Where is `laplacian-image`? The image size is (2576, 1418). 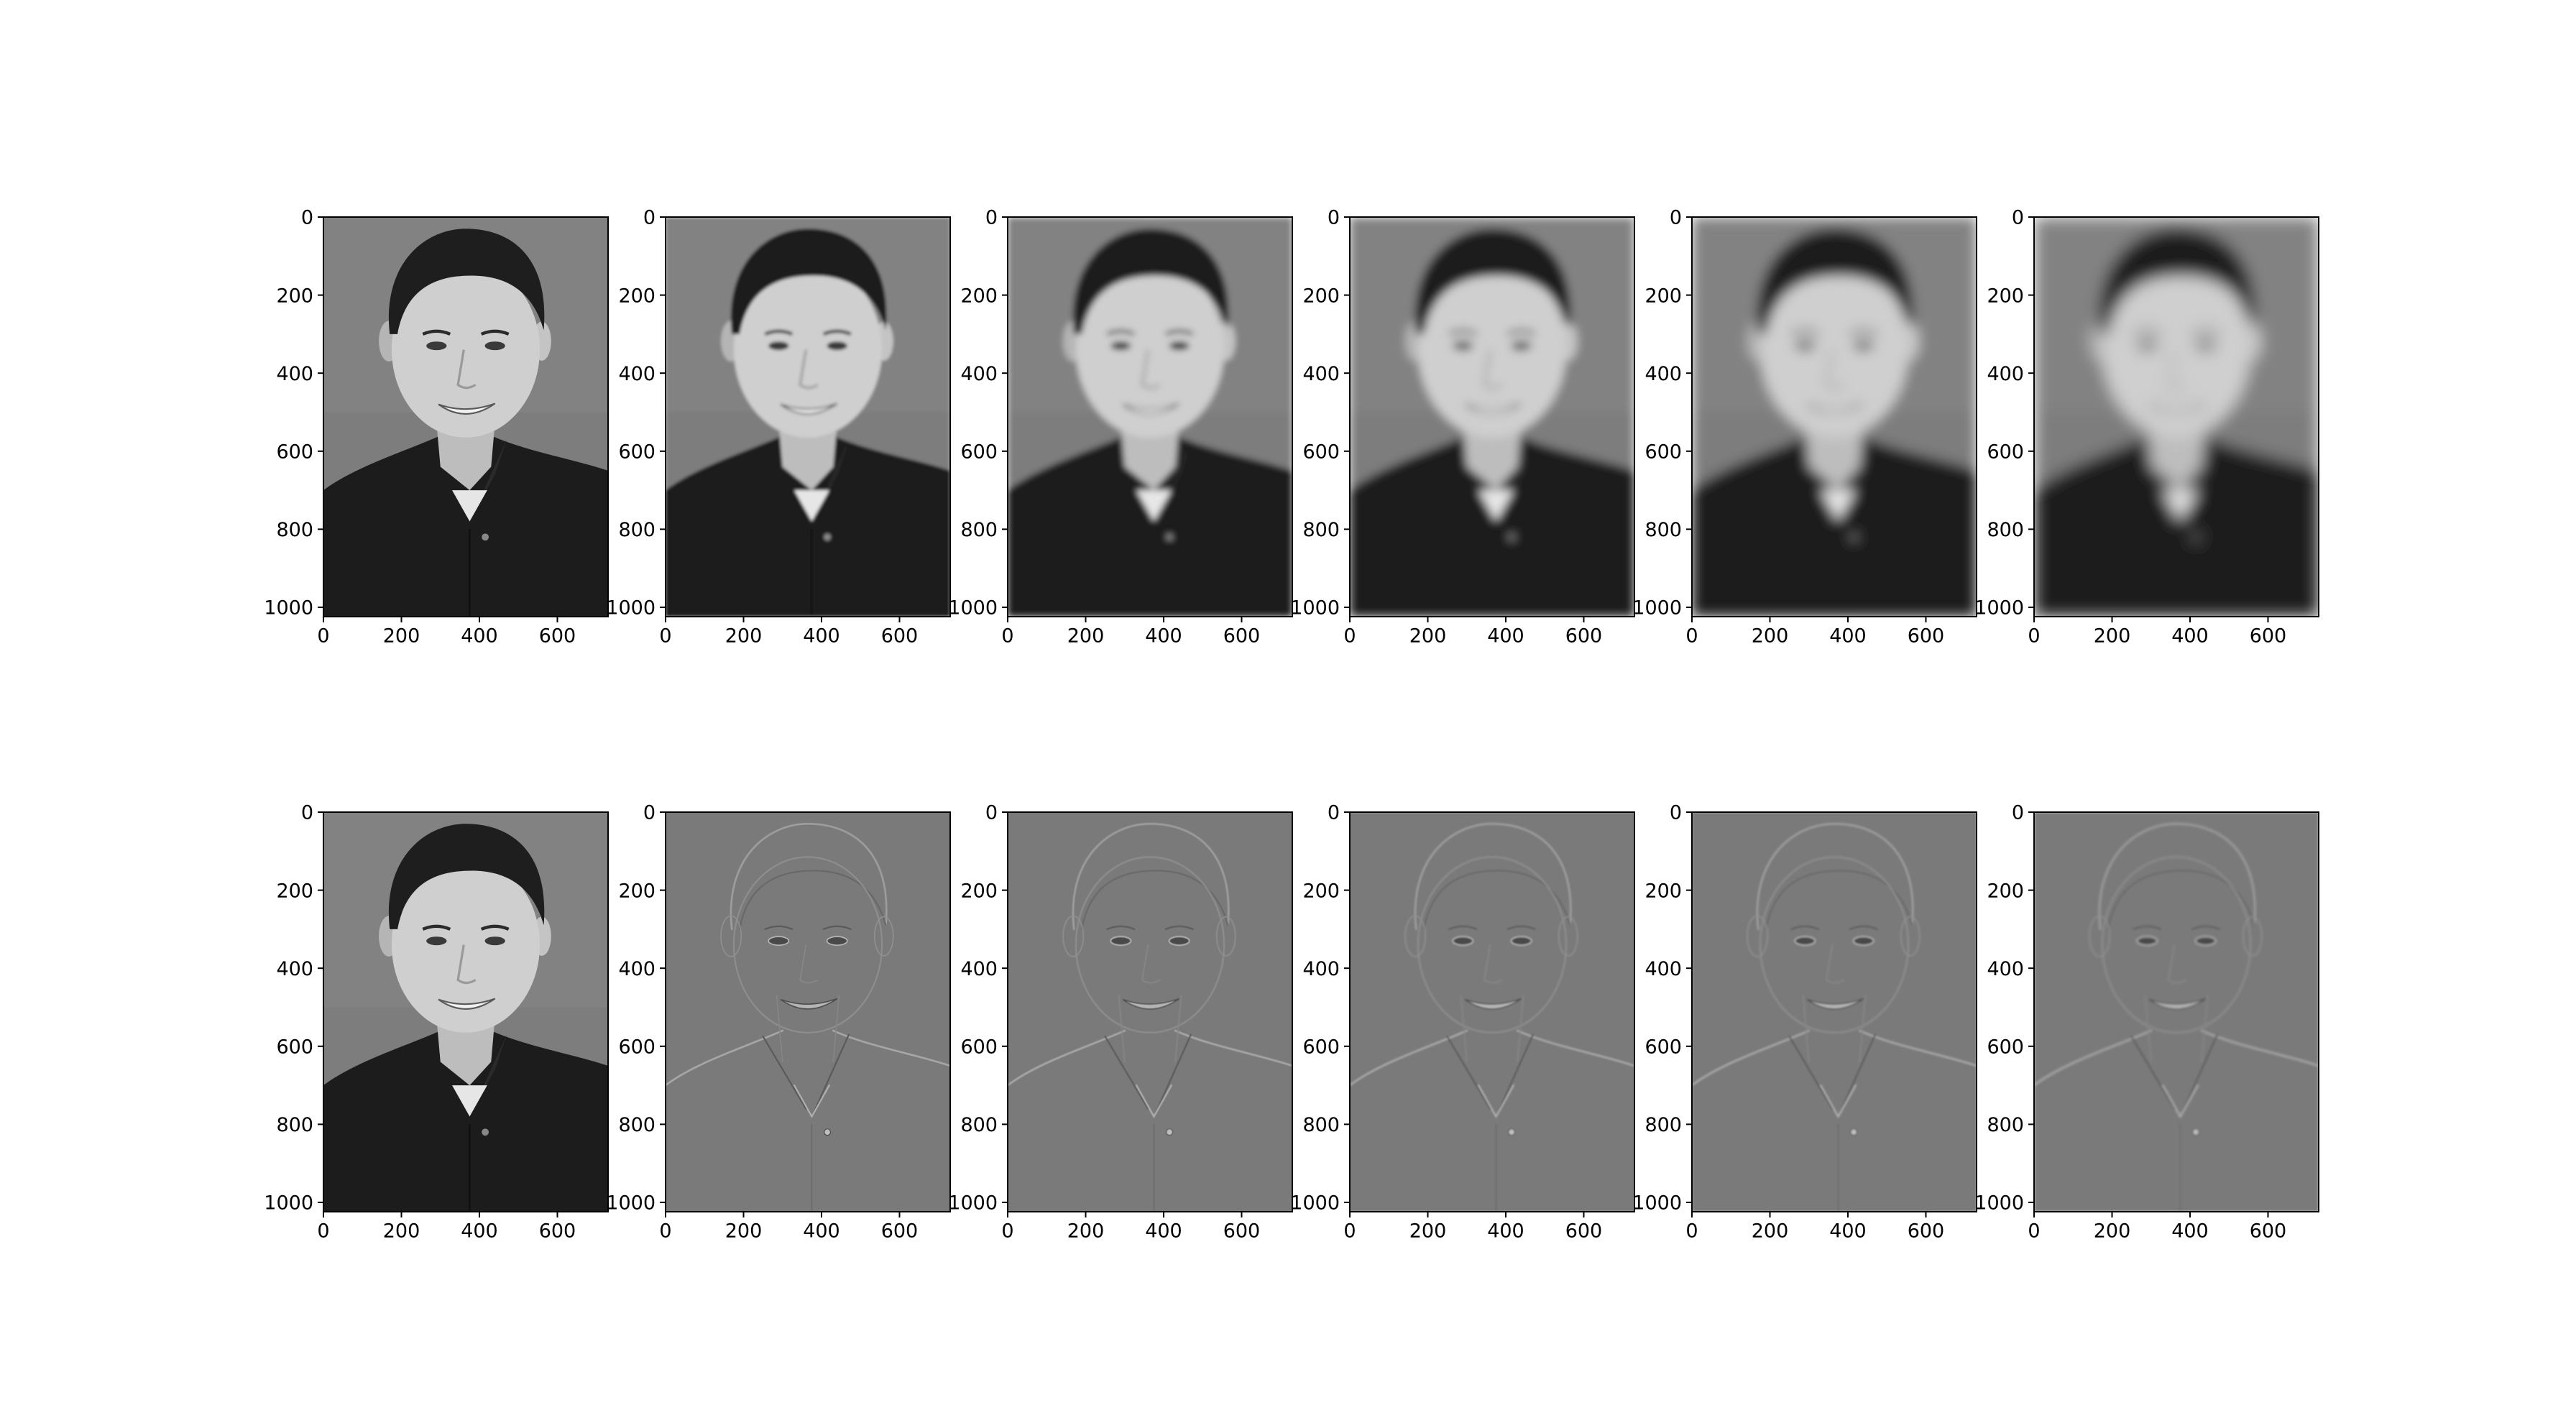 laplacian-image is located at coordinates (1834, 1012).